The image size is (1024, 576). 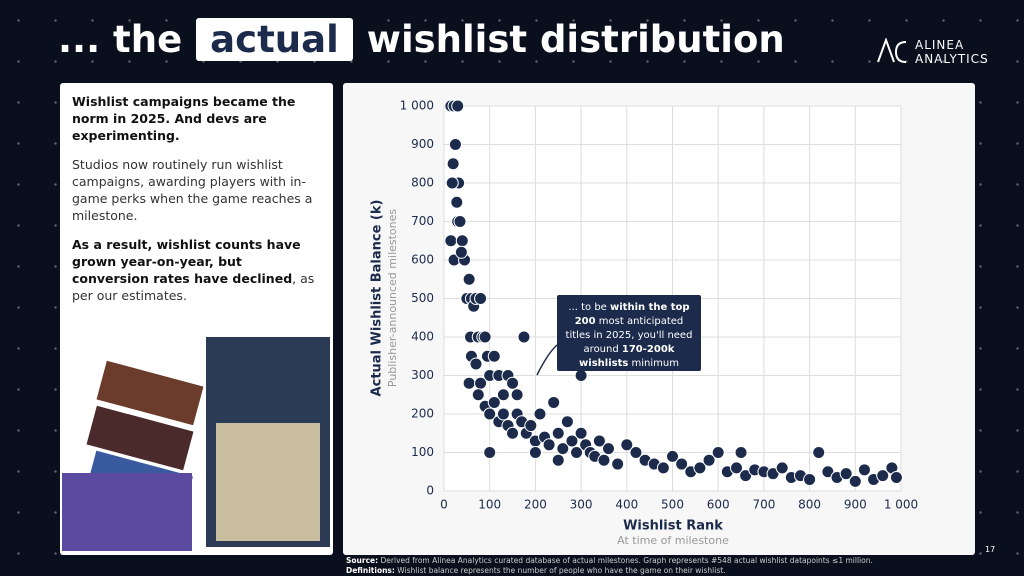 I want to click on panel-conclusion: , as per our estimates., so click(x=193, y=287).